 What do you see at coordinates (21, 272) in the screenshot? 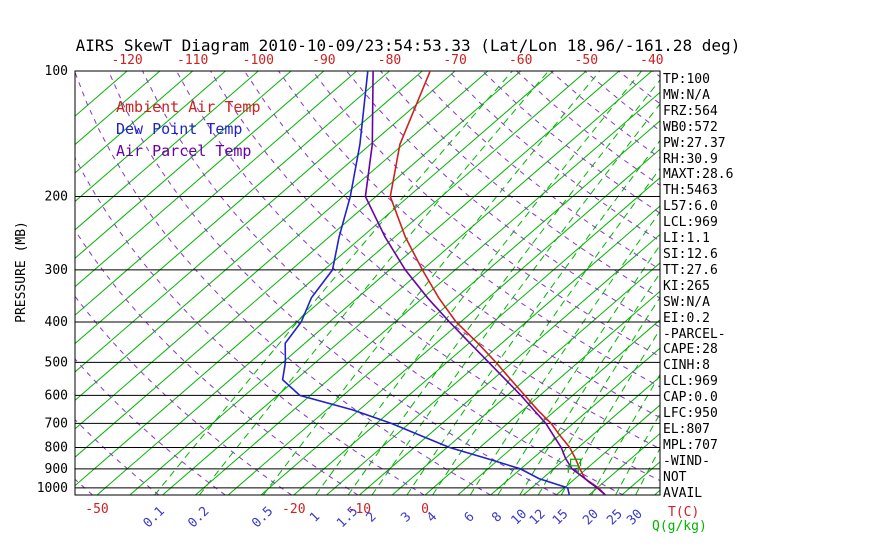
I see `pressure-axis-label: PRESSURE (MB)` at bounding box center [21, 272].